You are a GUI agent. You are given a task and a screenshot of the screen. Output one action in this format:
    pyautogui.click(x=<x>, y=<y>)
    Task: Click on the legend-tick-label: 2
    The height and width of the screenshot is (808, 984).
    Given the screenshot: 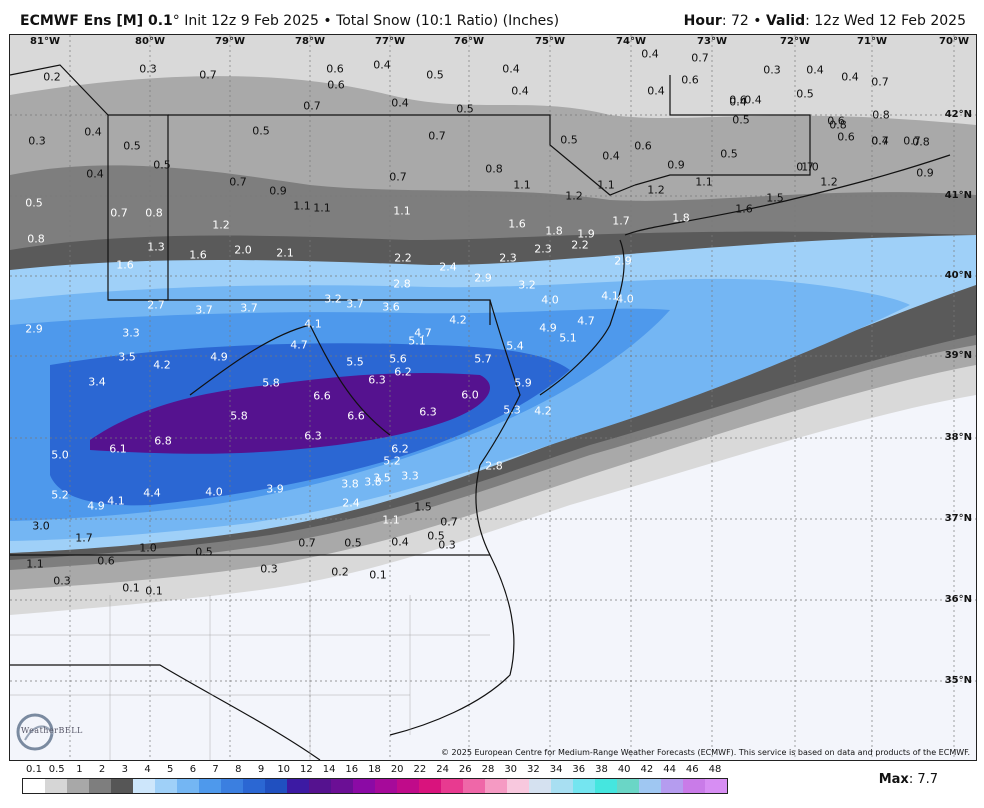 What is the action you would take?
    pyautogui.click(x=102, y=769)
    